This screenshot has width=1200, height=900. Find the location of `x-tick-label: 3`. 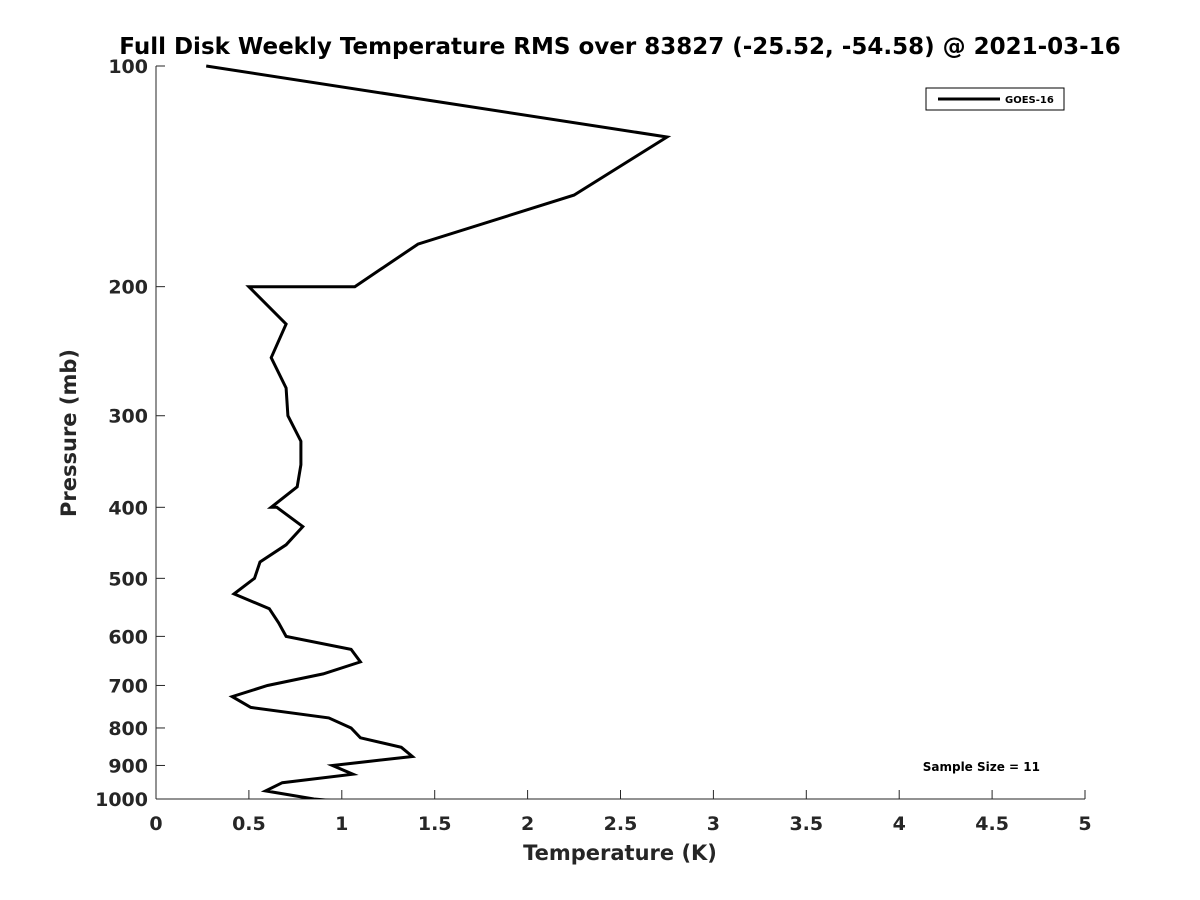

x-tick-label: 3 is located at coordinates (713, 824).